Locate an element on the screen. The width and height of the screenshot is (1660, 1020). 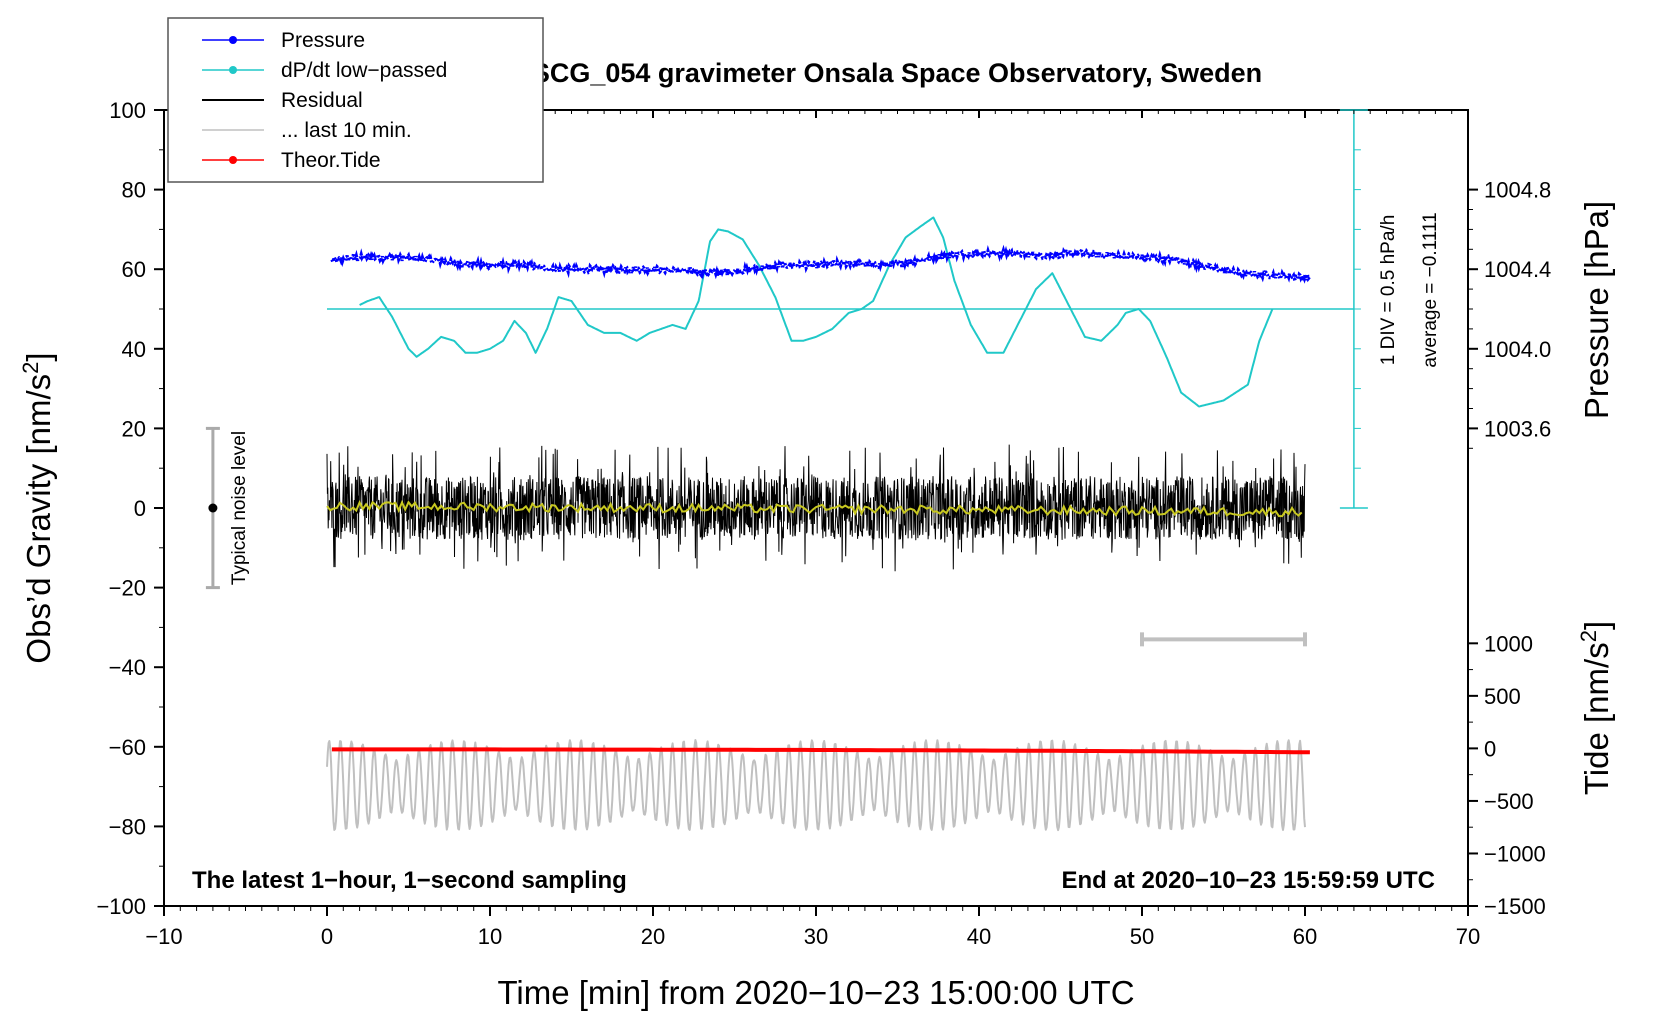
y-tick-label: −40 is located at coordinates (127, 667).